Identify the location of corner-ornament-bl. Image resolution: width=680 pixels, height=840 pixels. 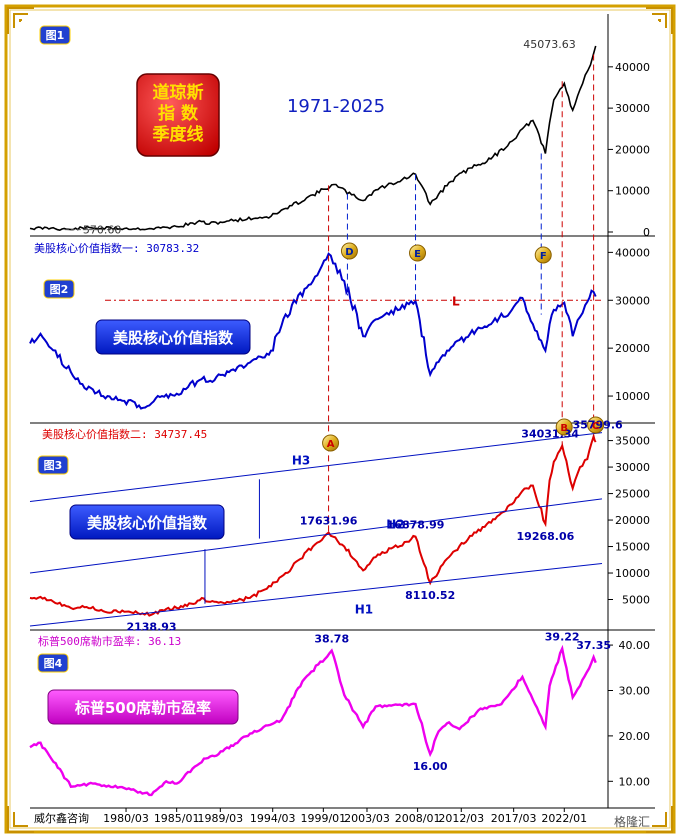
(20, 819).